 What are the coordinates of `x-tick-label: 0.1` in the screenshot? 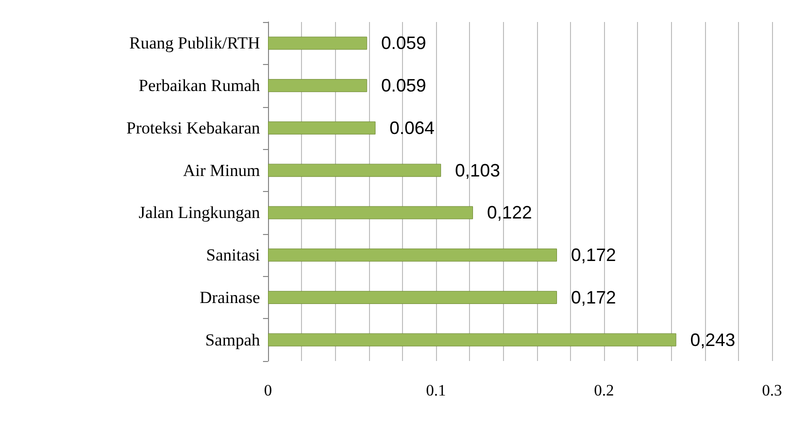 It's located at (436, 391).